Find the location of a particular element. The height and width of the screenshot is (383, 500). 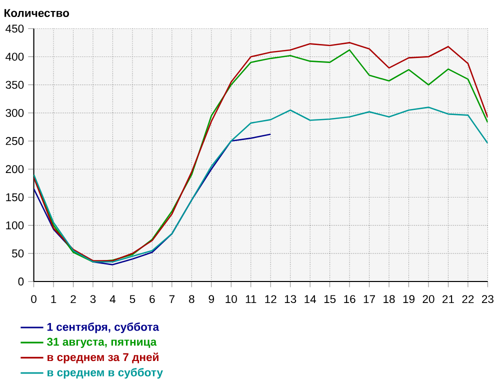

legend-label: 1 сентября, суббота is located at coordinates (103, 327).